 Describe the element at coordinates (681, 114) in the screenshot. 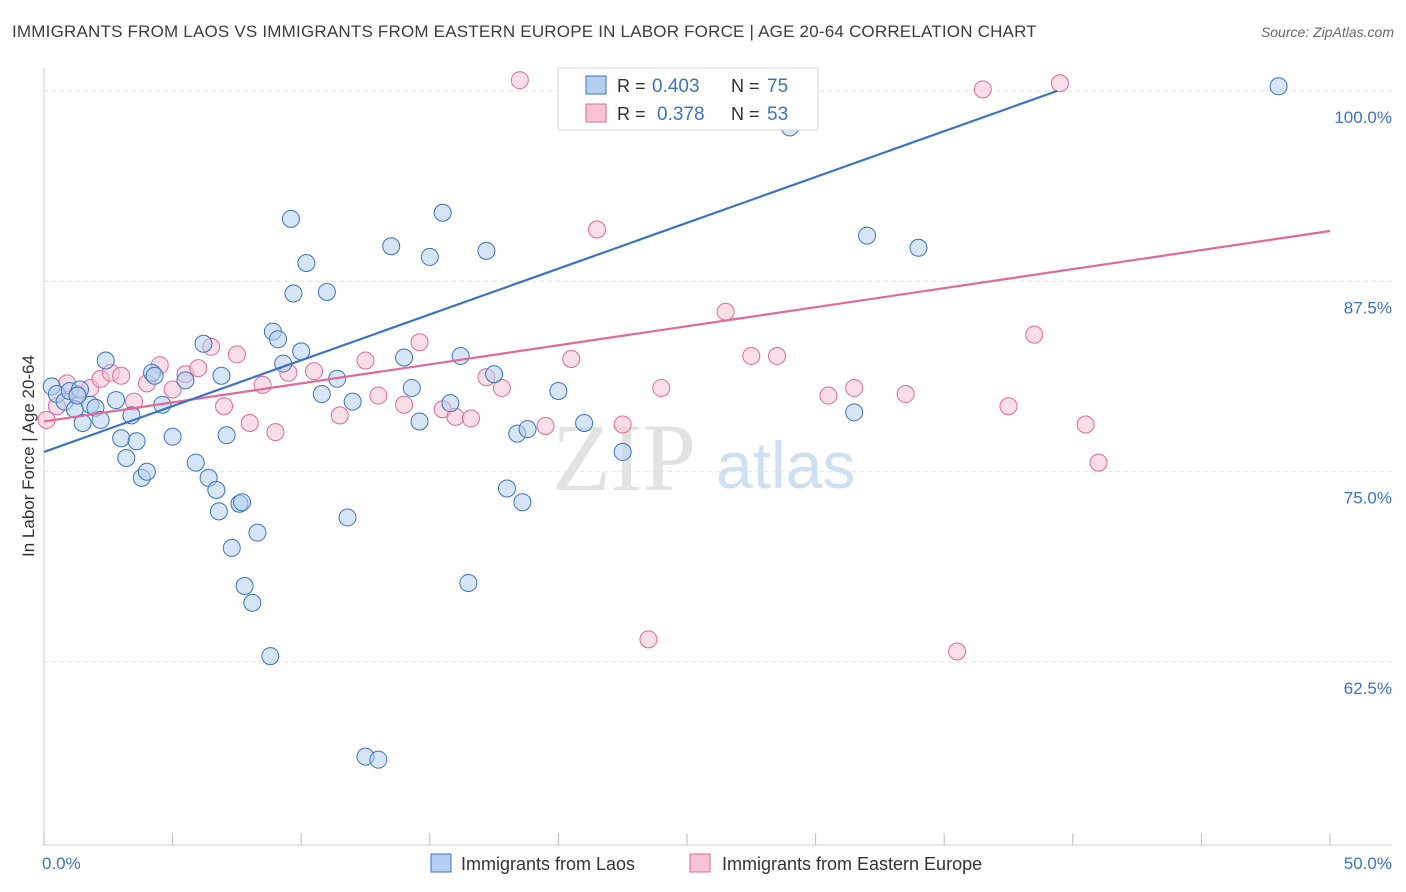

I see `legend-r-value-eastern-europe: 0.378` at that location.